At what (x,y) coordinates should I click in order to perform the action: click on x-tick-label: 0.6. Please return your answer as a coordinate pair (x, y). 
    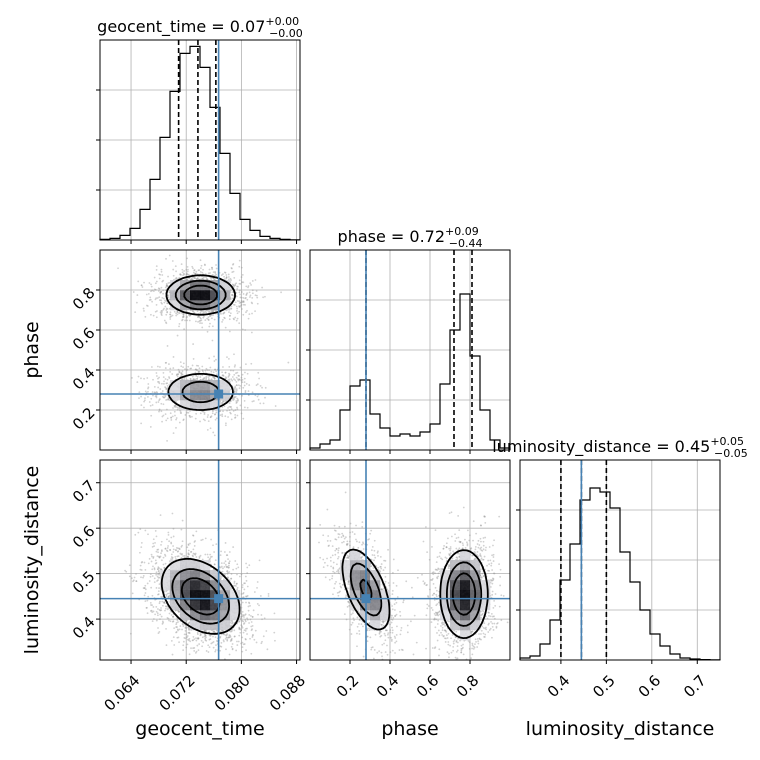
    Looking at the image, I should click on (650, 686).